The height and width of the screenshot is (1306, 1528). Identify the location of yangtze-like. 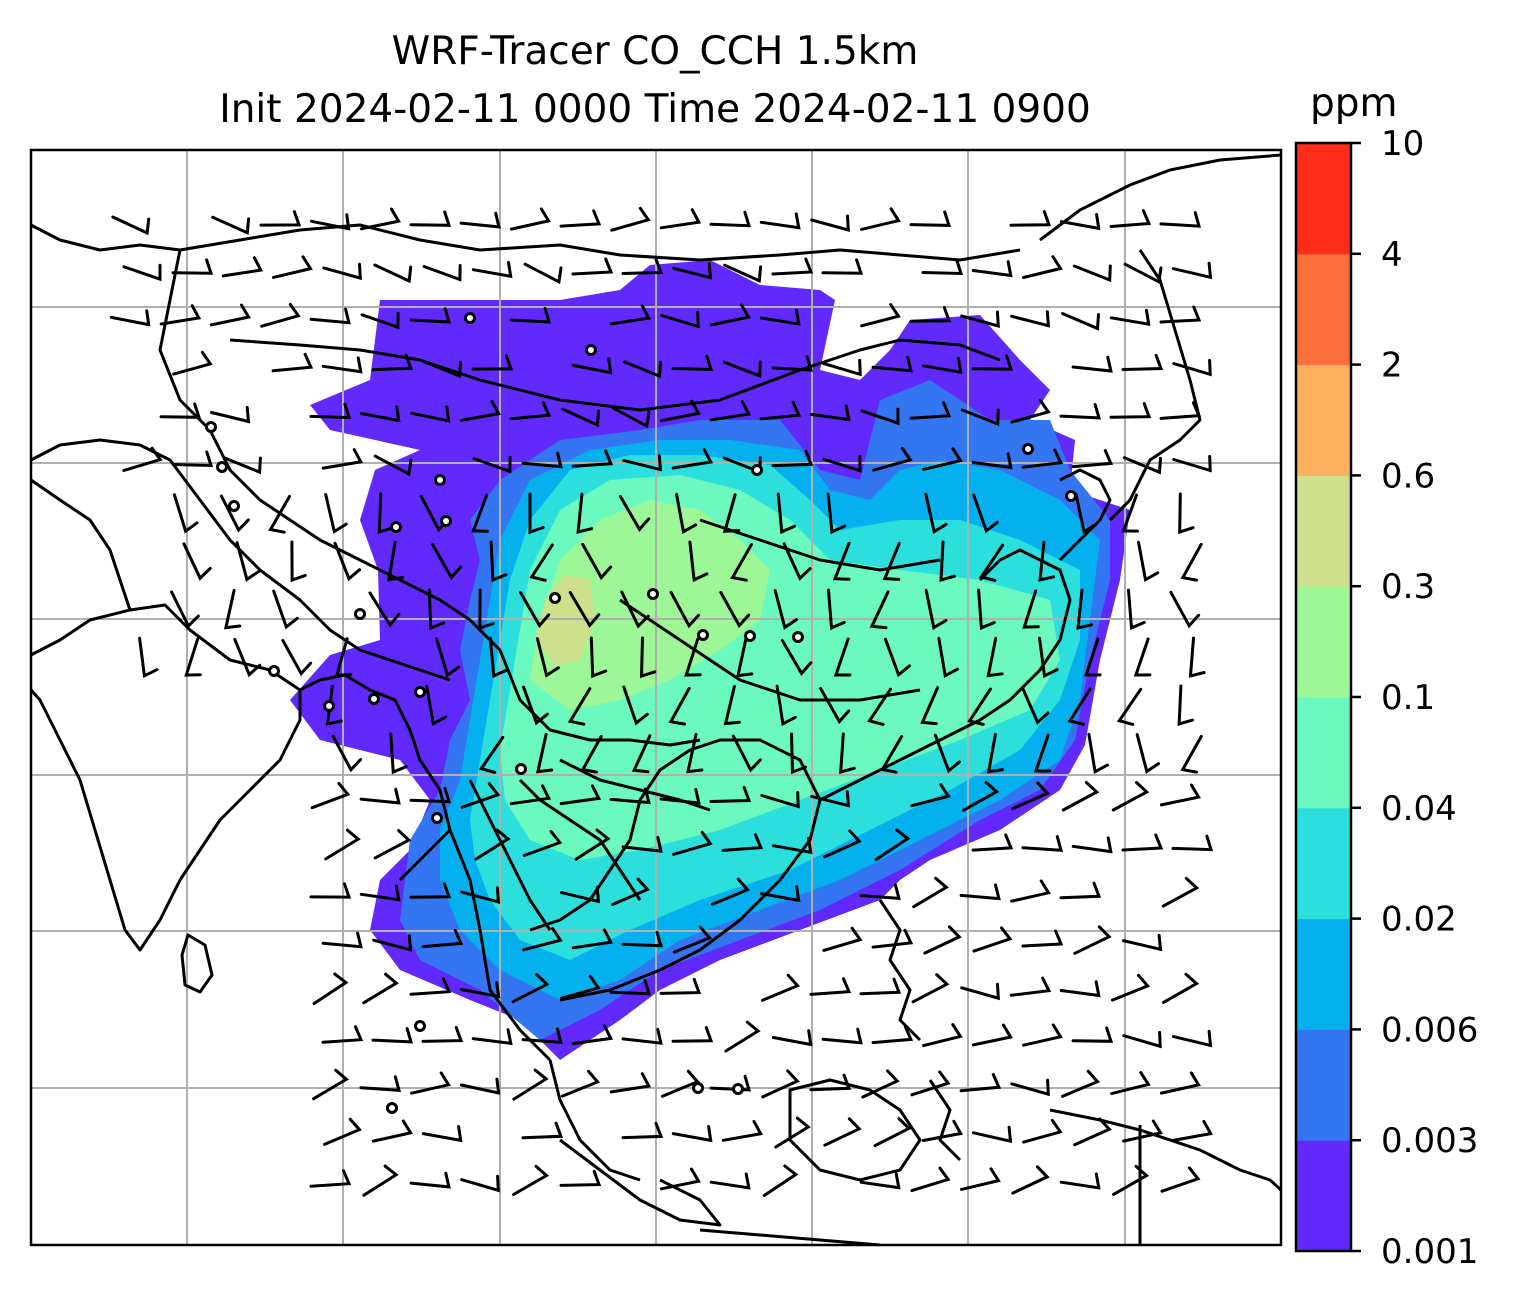
(770, 650).